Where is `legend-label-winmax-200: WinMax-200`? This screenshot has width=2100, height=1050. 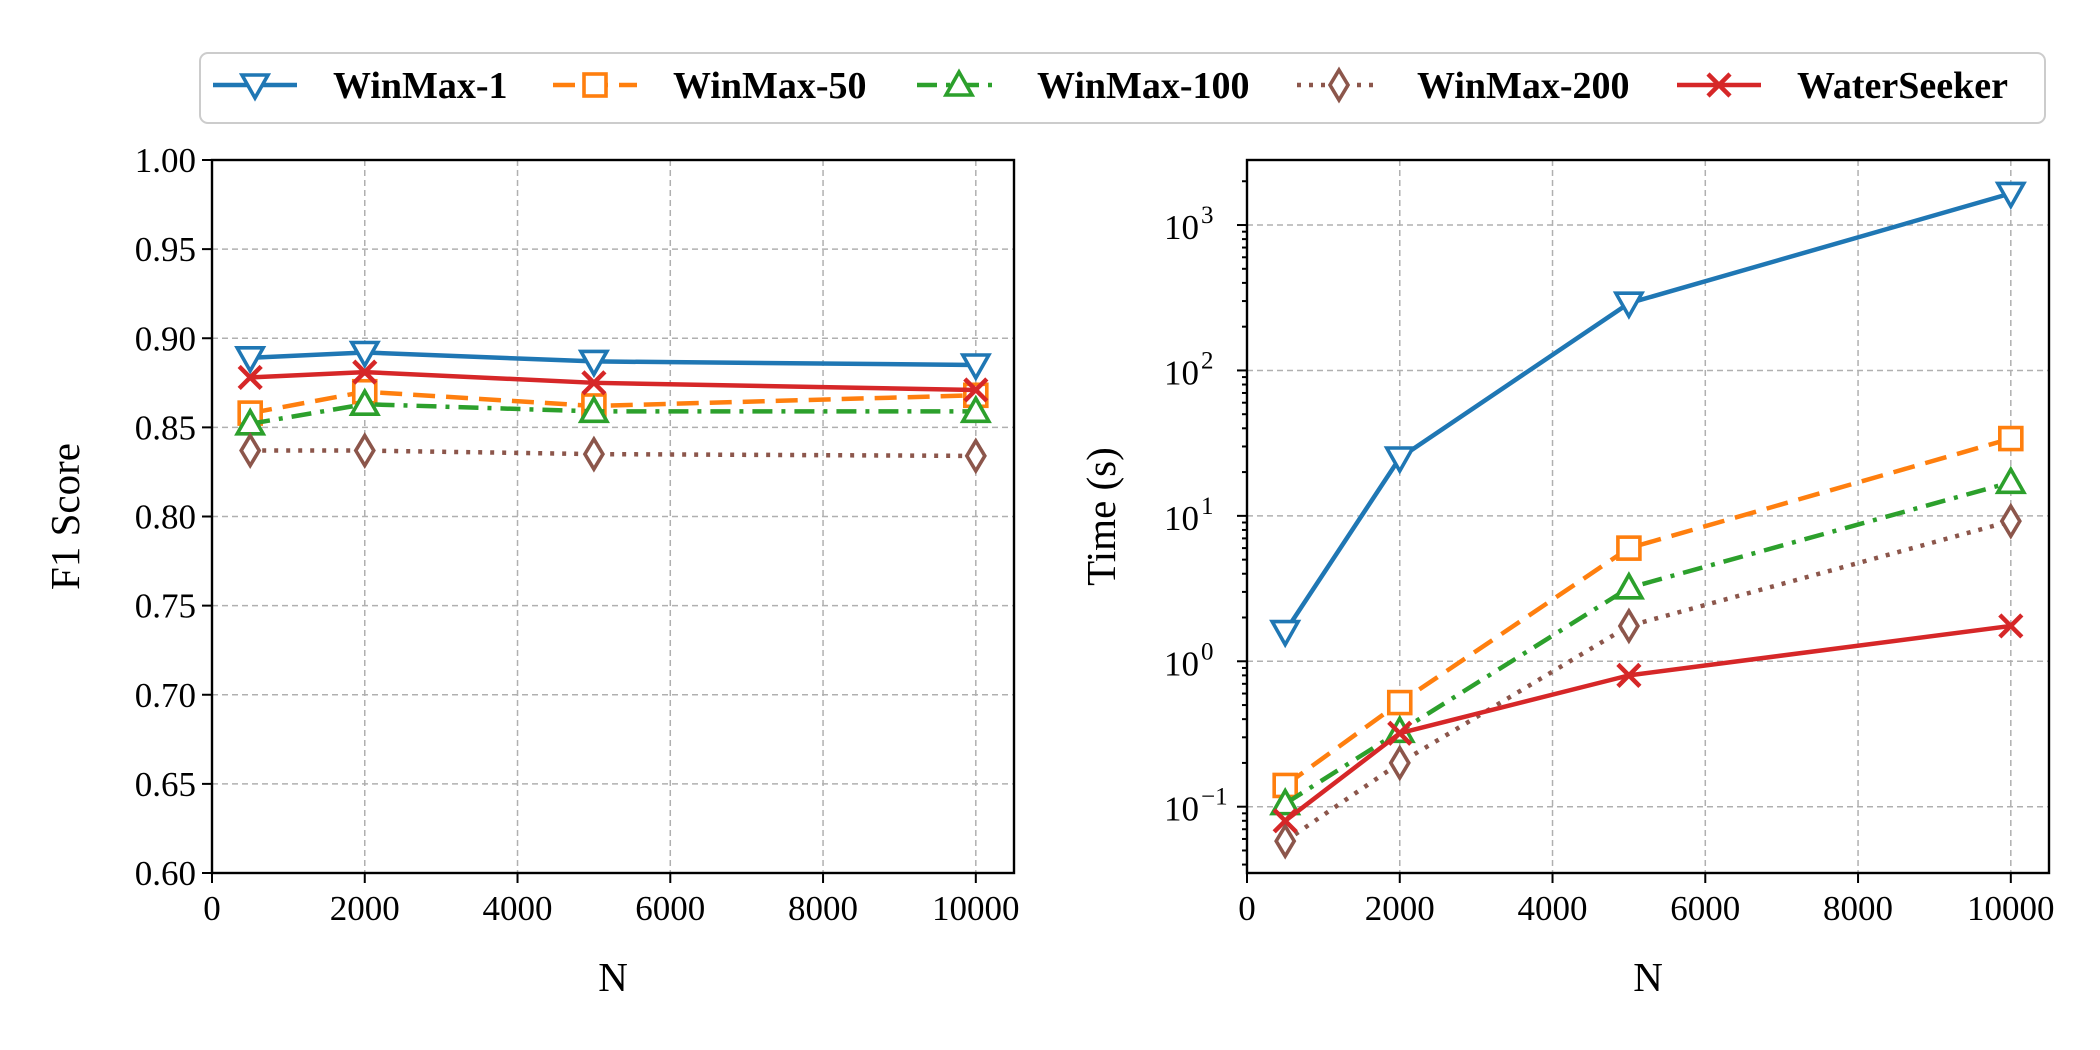 legend-label-winmax-200: WinMax-200 is located at coordinates (1523, 86).